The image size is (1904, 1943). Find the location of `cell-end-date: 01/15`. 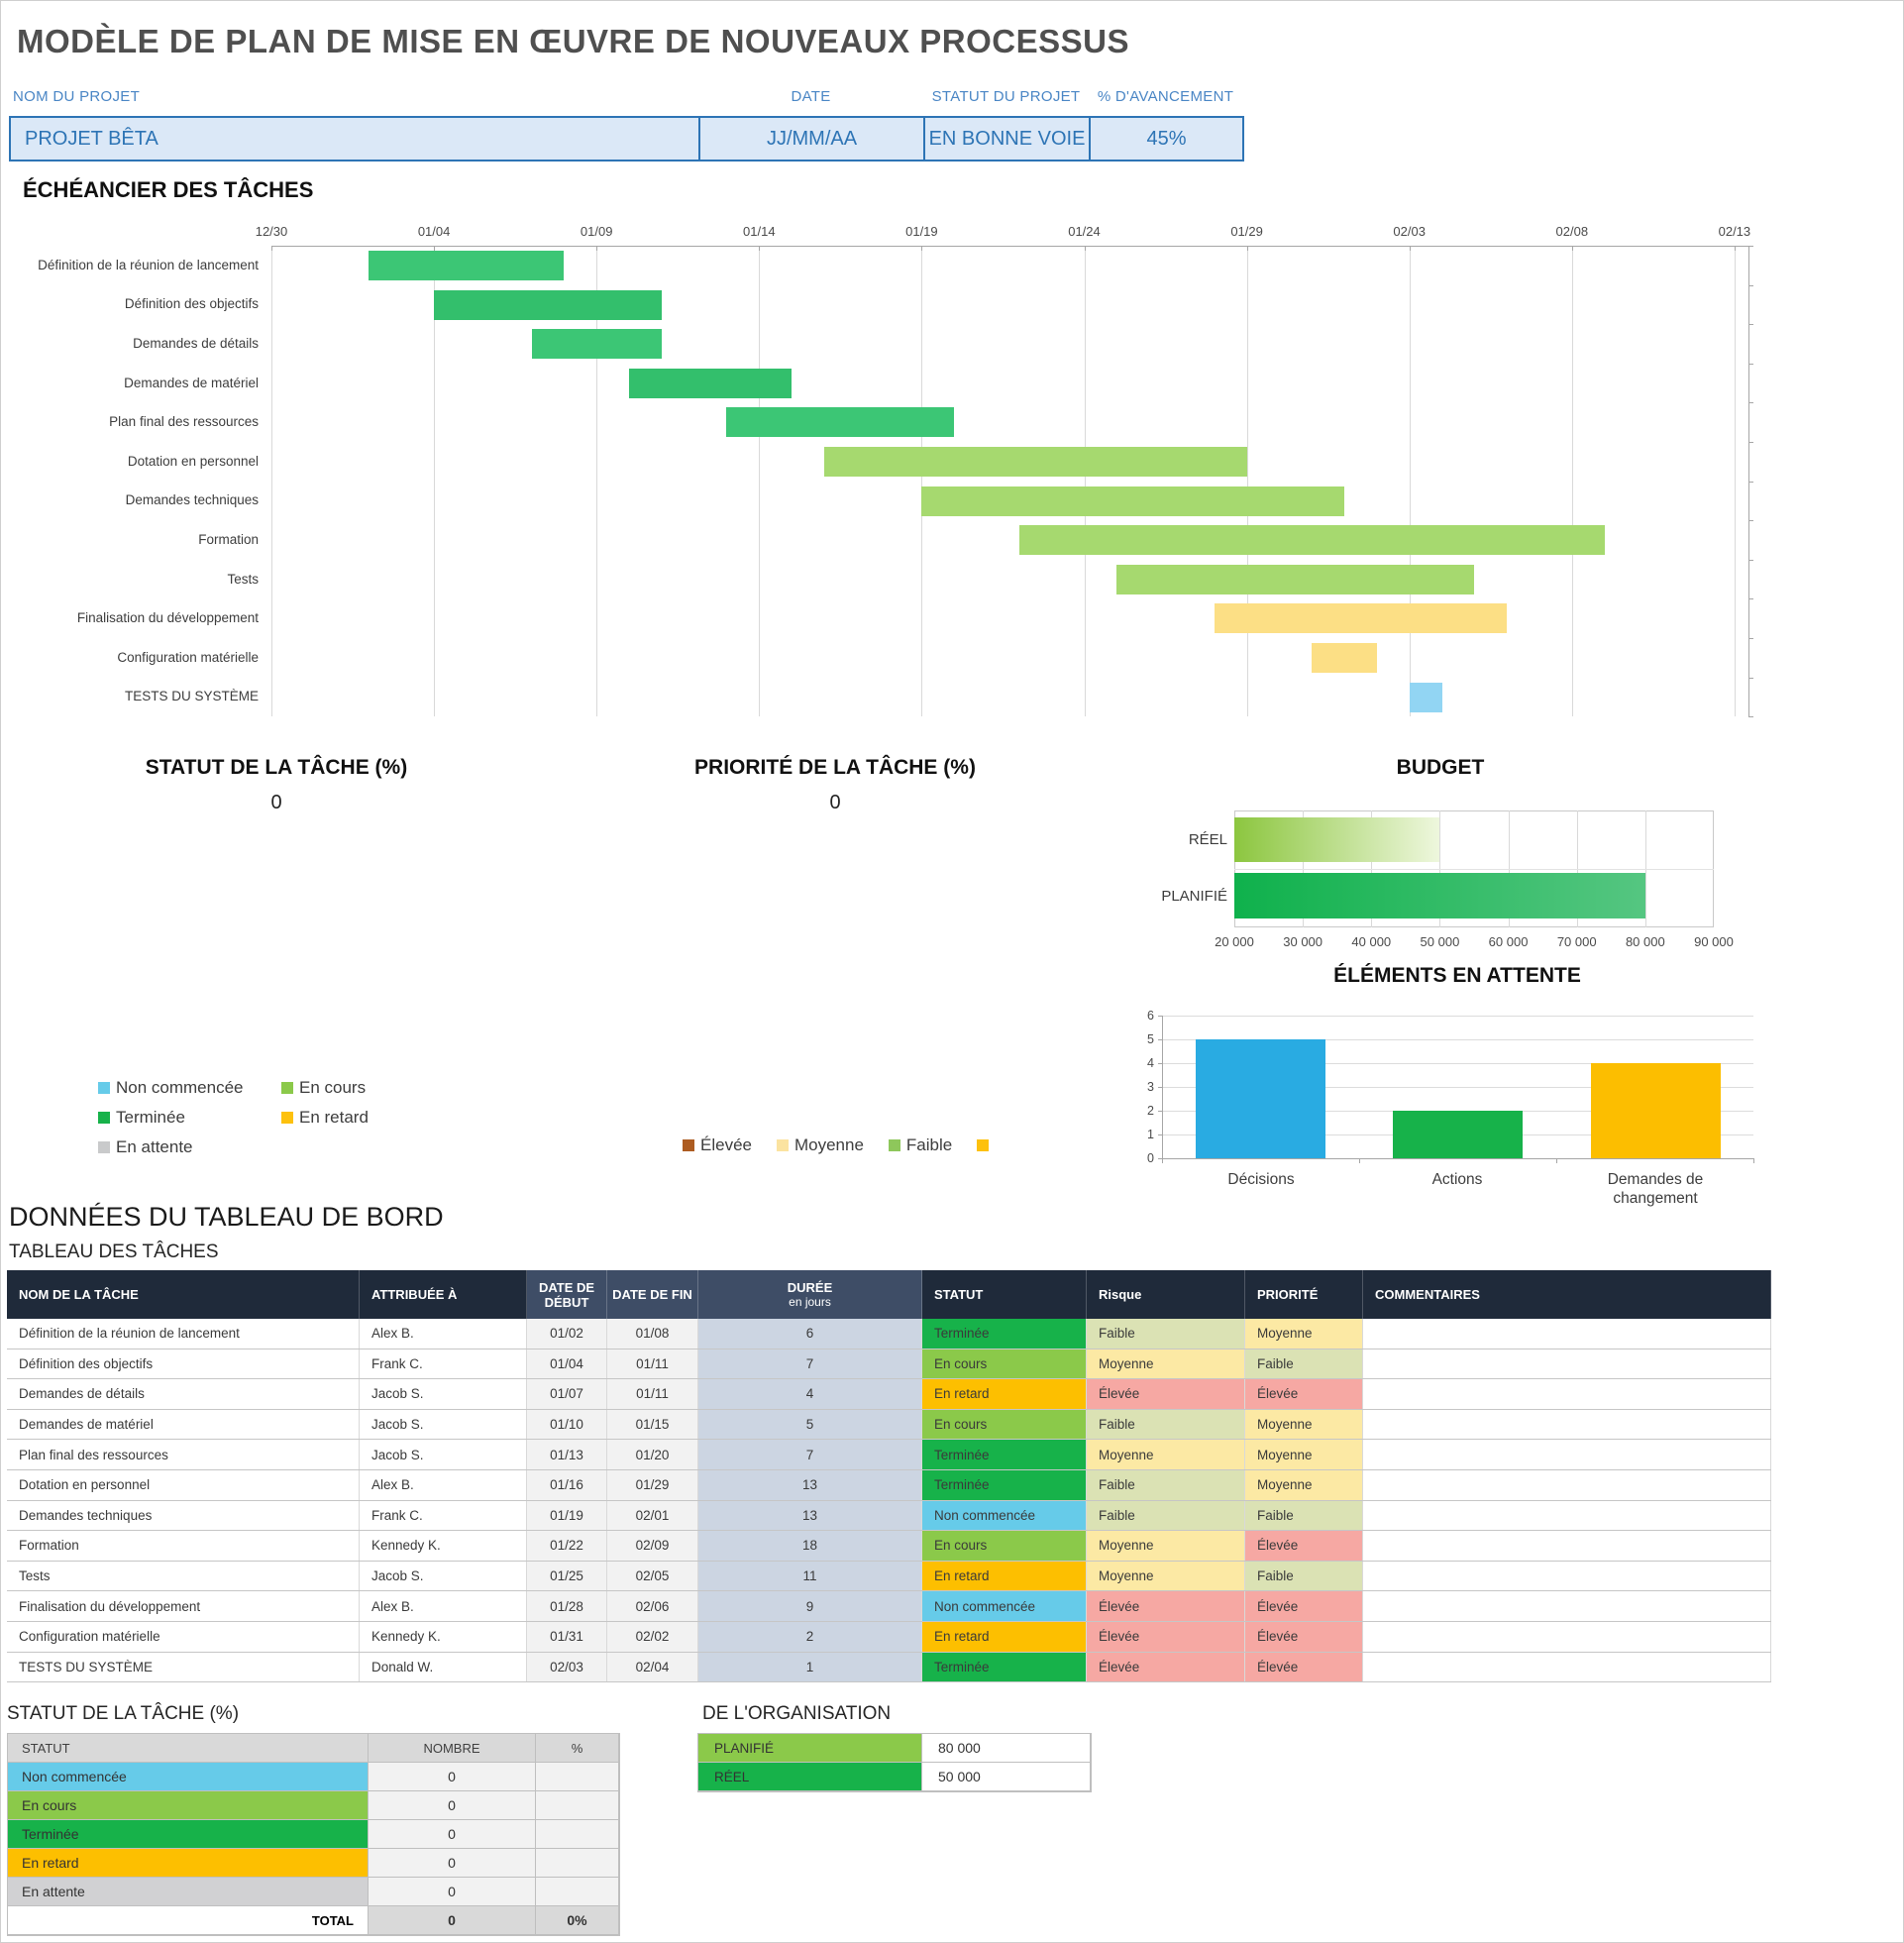

cell-end-date: 01/15 is located at coordinates (652, 1424).